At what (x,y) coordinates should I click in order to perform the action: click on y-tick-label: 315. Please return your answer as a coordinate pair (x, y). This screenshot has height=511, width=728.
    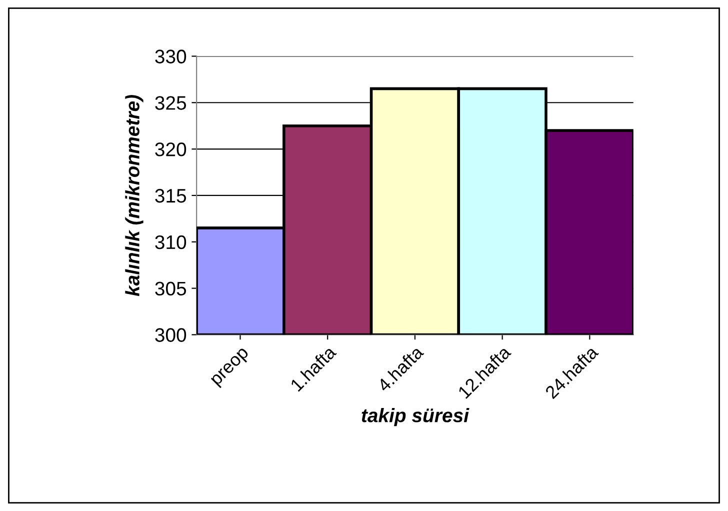
    Looking at the image, I should click on (170, 195).